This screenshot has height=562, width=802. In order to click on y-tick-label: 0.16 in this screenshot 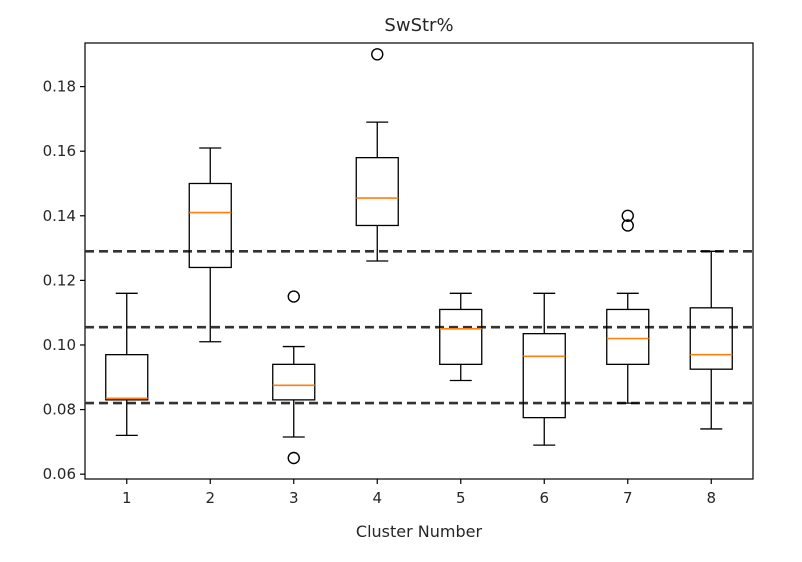, I will do `click(59, 151)`.